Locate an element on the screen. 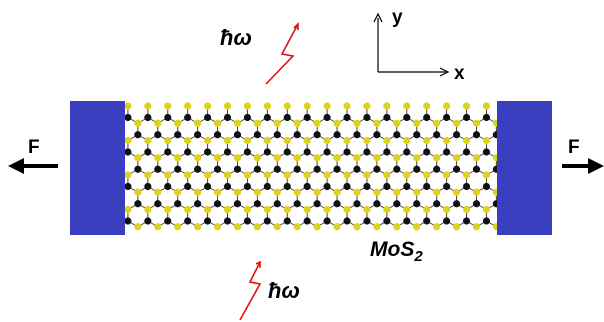  right-force-label: F is located at coordinates (574, 147).